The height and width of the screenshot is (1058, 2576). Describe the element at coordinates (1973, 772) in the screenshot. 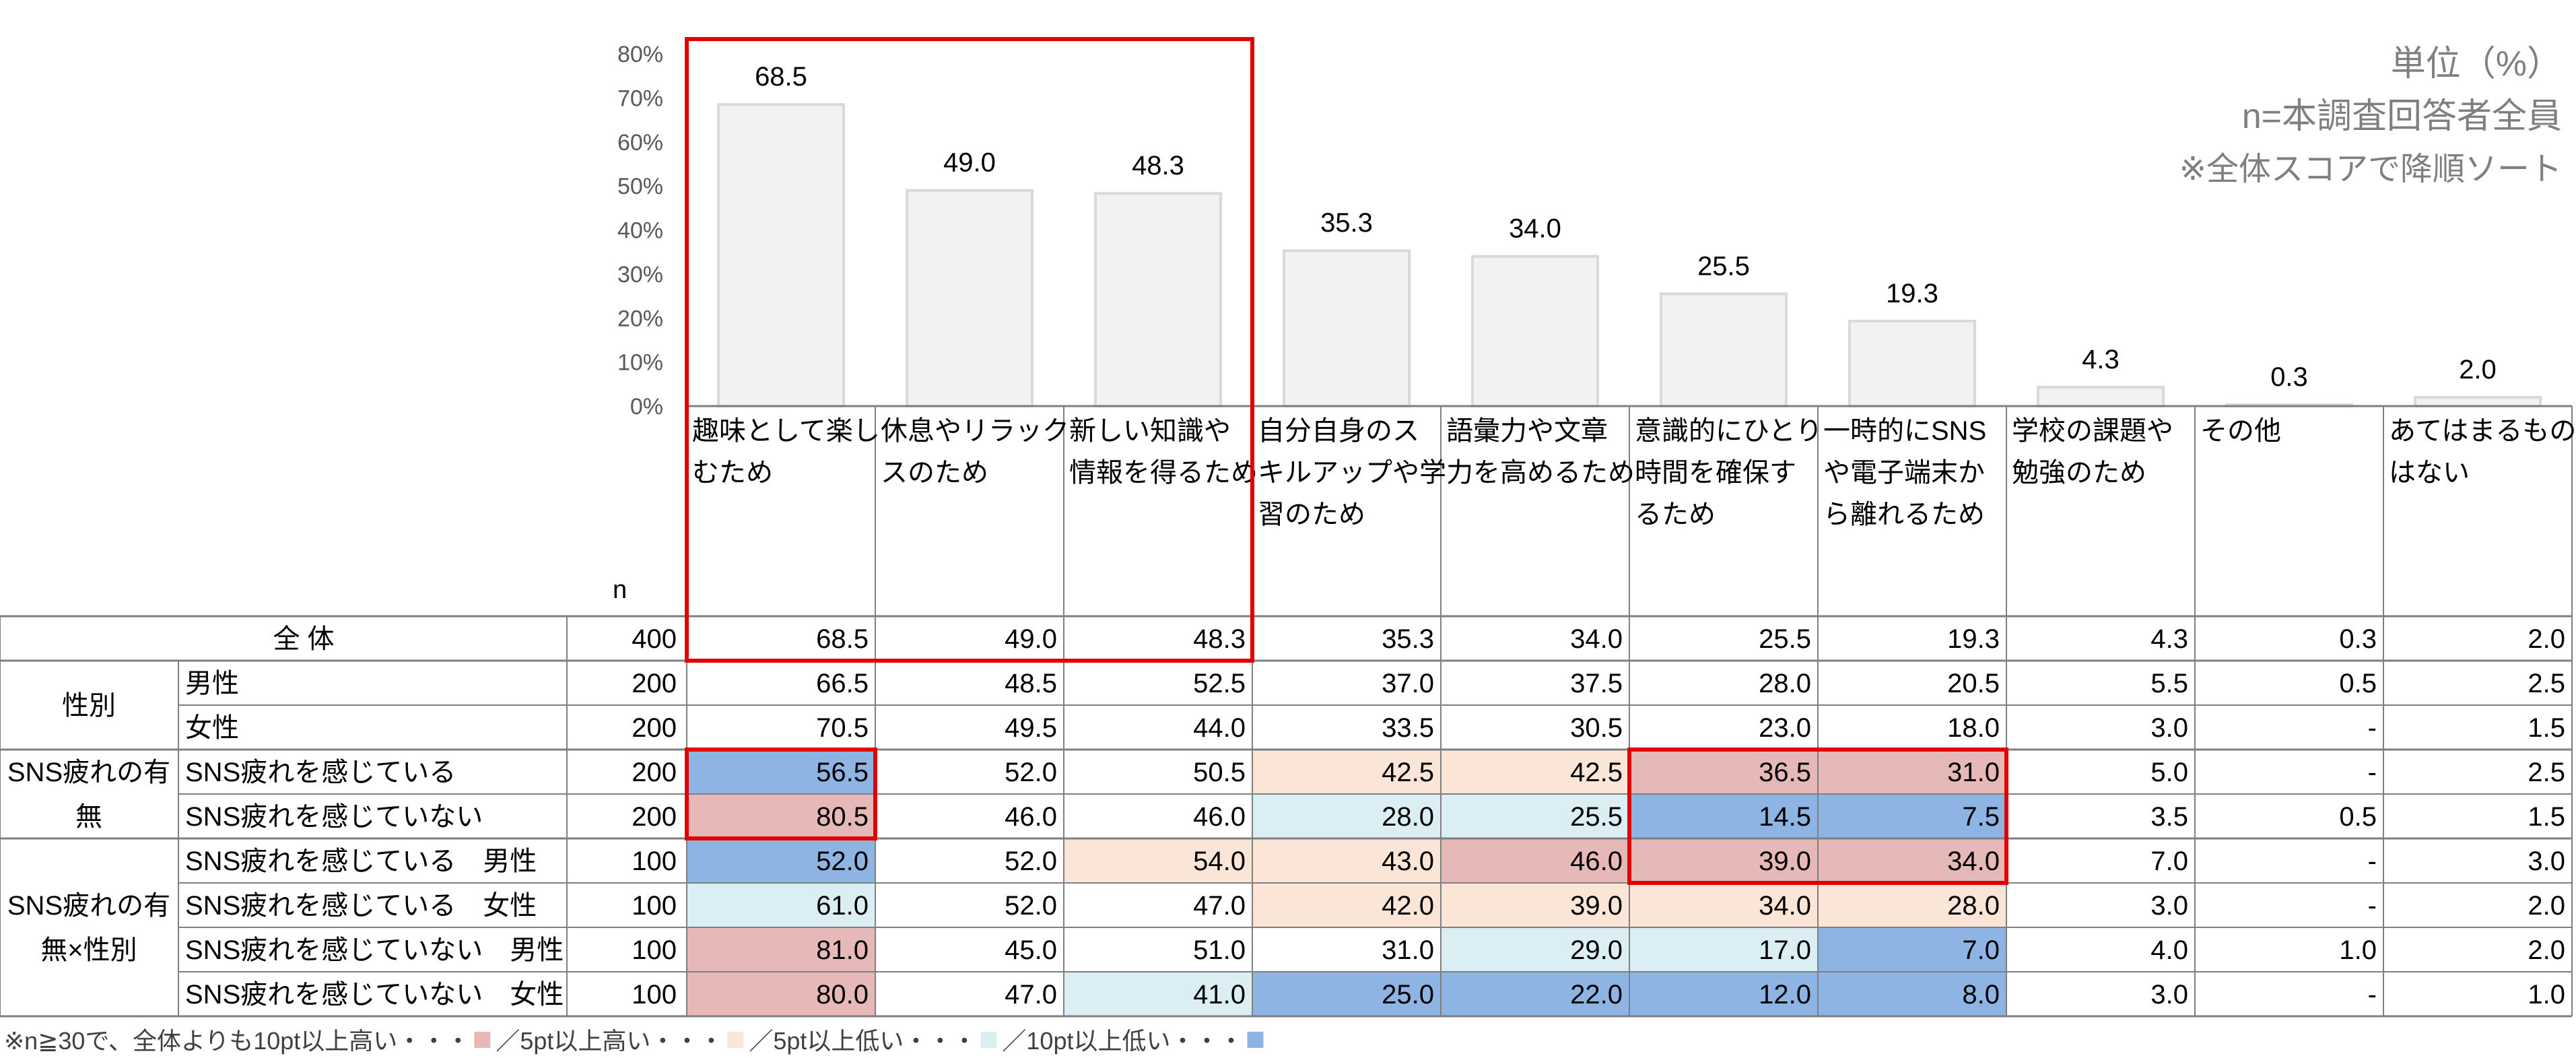

I see `table-cell-value: 31.0` at that location.